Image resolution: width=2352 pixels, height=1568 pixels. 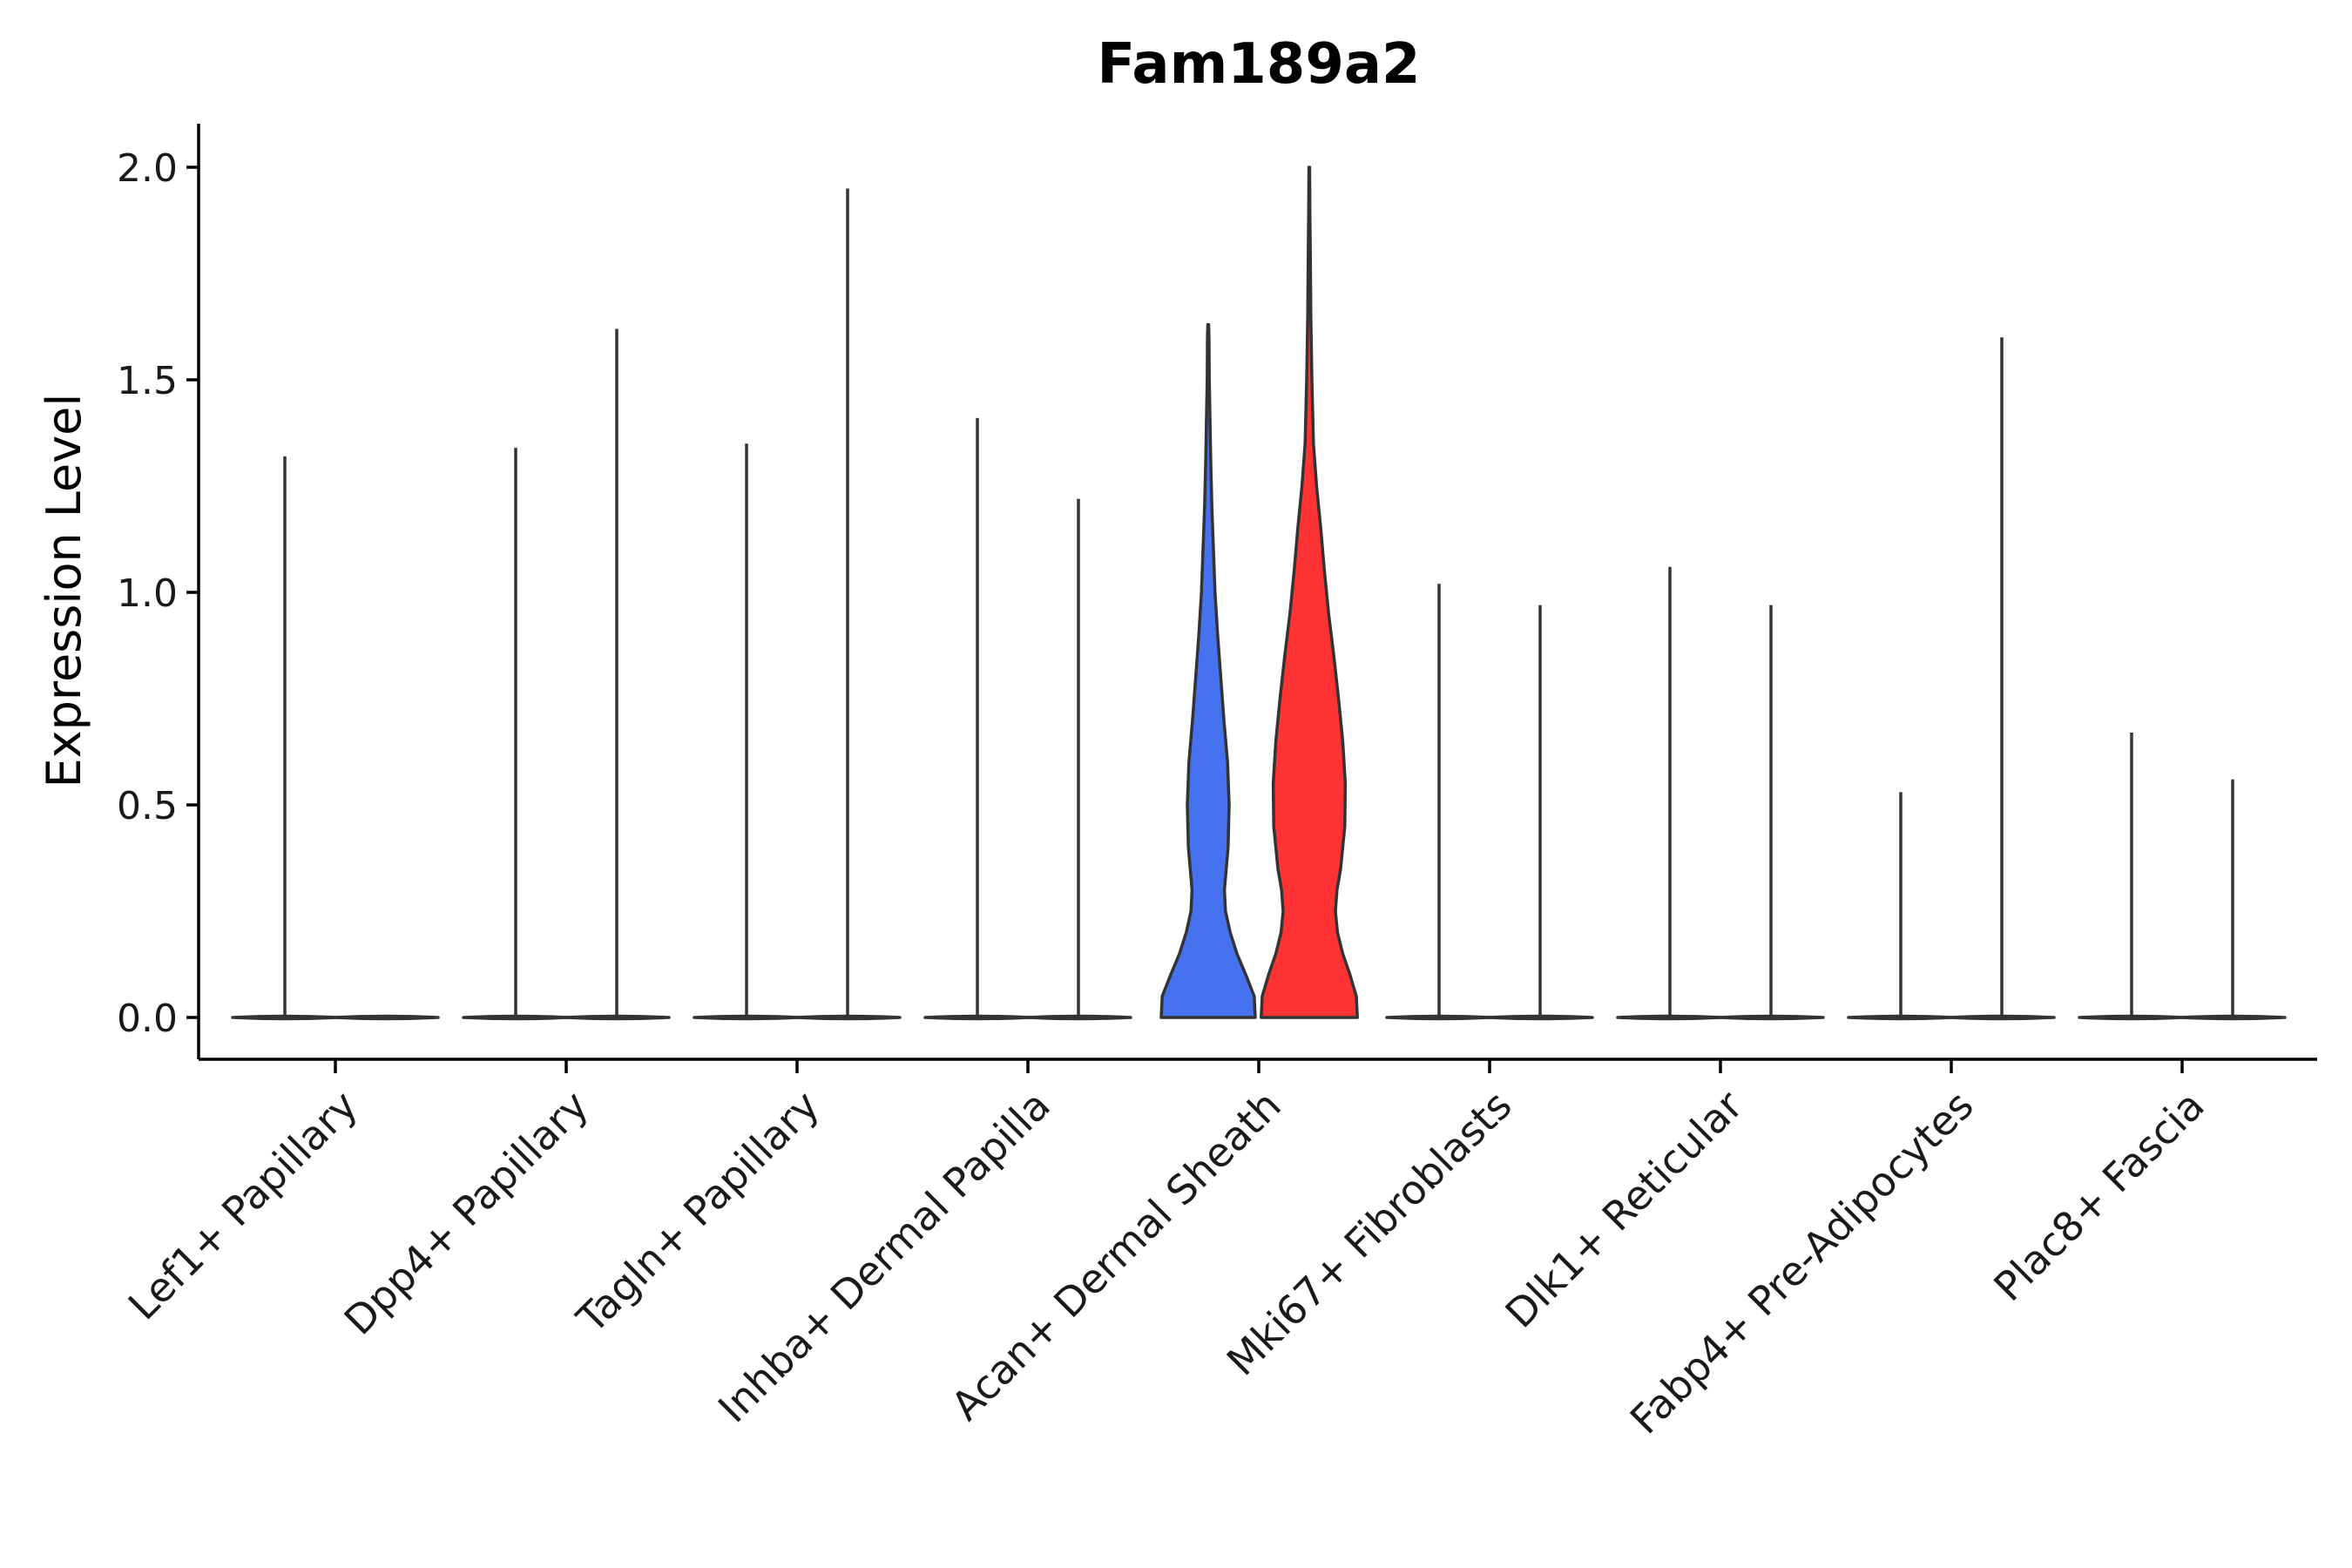 What do you see at coordinates (147, 168) in the screenshot?
I see `y-tick-label: 2.0` at bounding box center [147, 168].